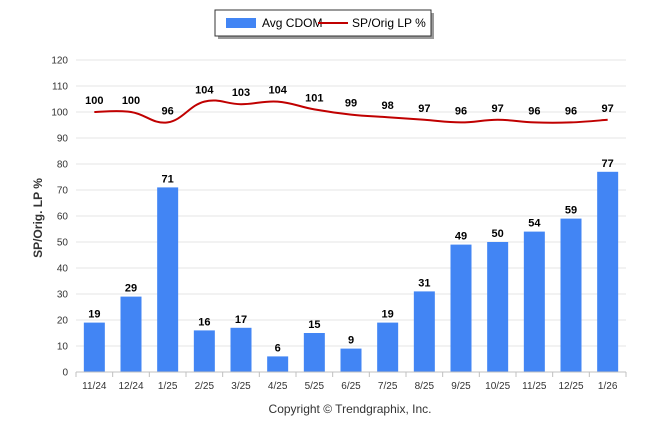 Image resolution: width=646 pixels, height=434 pixels. Describe the element at coordinates (130, 386) in the screenshot. I see `x-tick-label: 12/24` at that location.